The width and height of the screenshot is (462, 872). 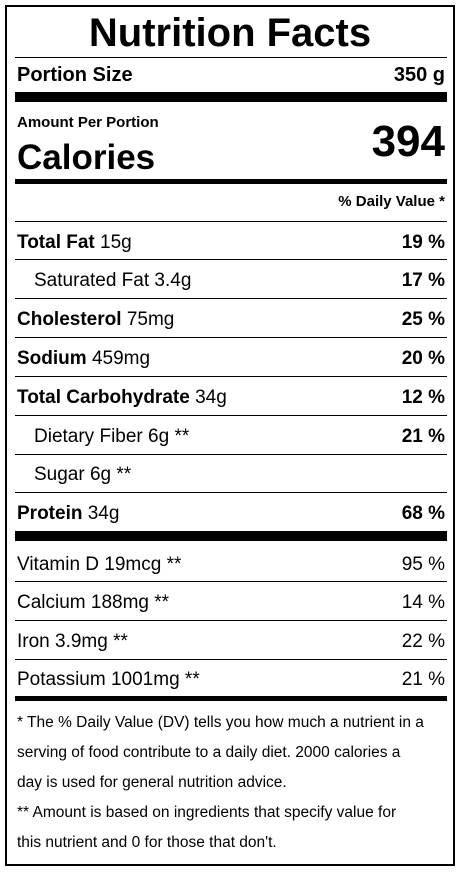 I want to click on nutrient-dv: 25 %, so click(x=423, y=319).